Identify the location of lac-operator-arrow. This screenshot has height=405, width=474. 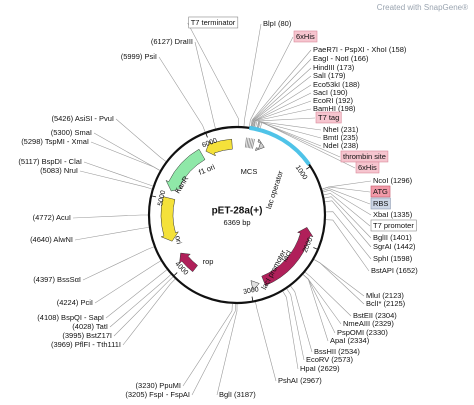
(260, 145).